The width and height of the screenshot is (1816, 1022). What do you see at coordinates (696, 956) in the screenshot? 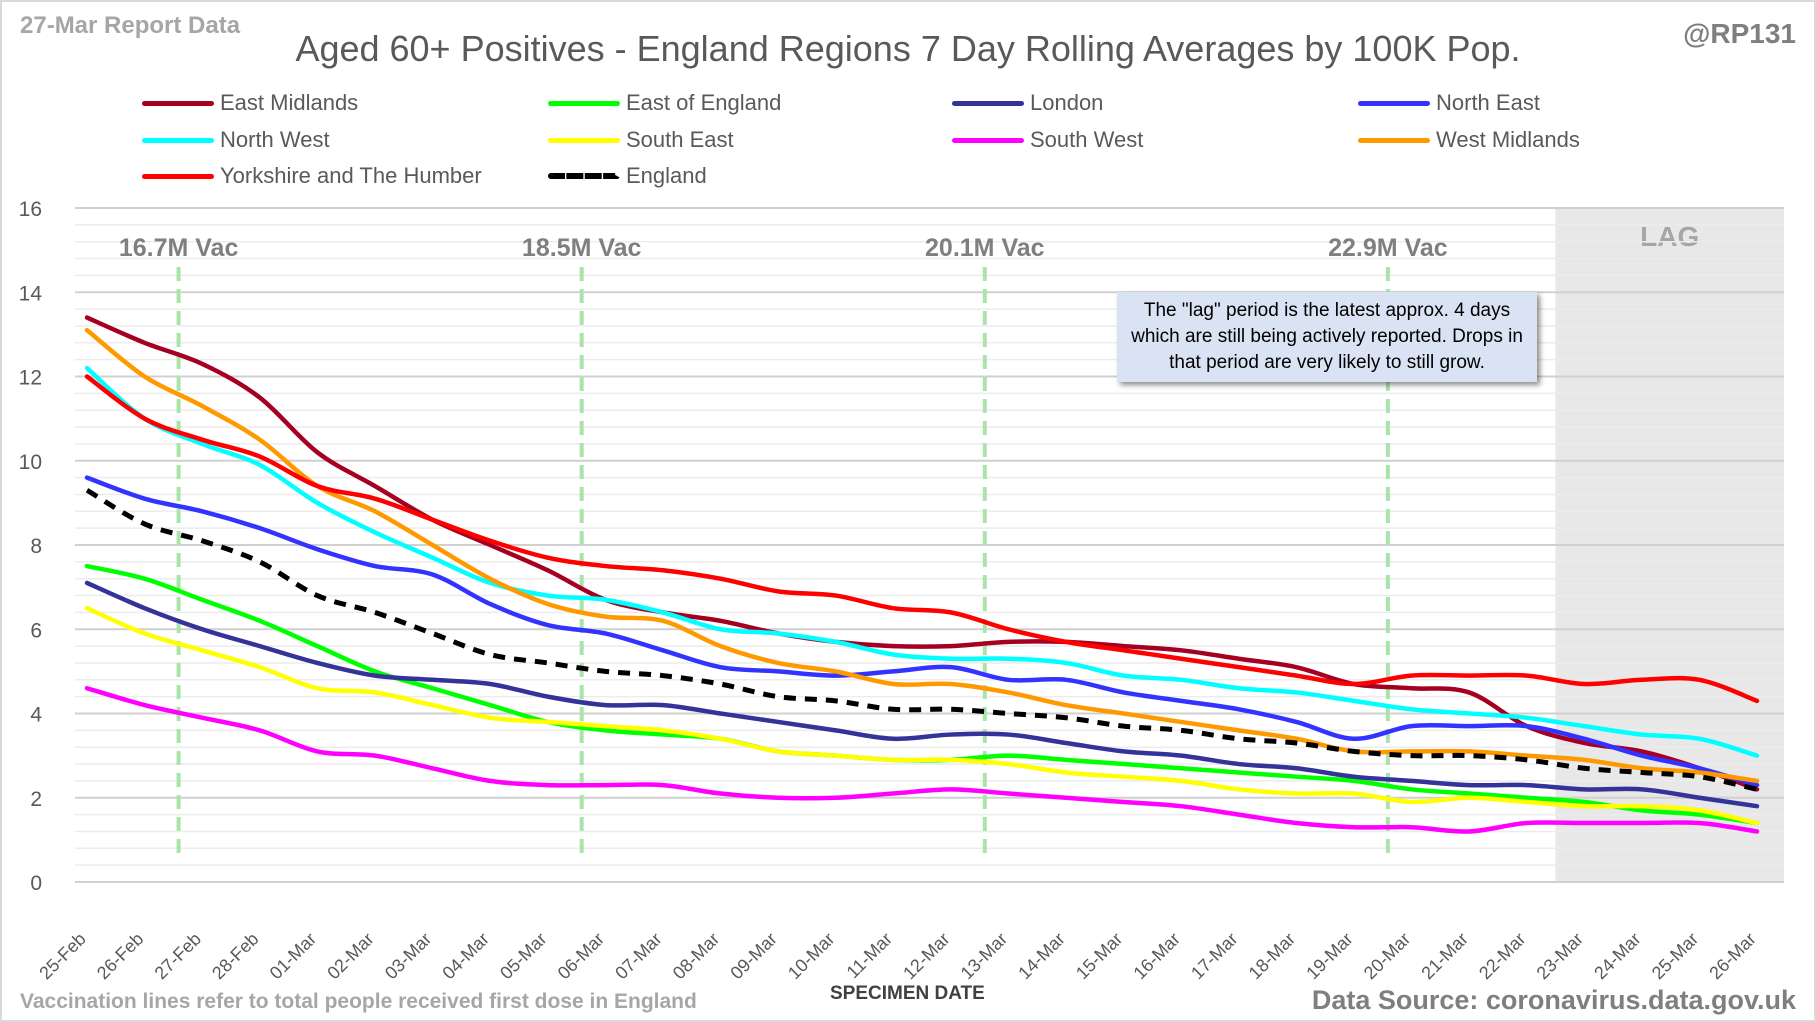
I see `x-tick-label: 08-Mar` at bounding box center [696, 956].